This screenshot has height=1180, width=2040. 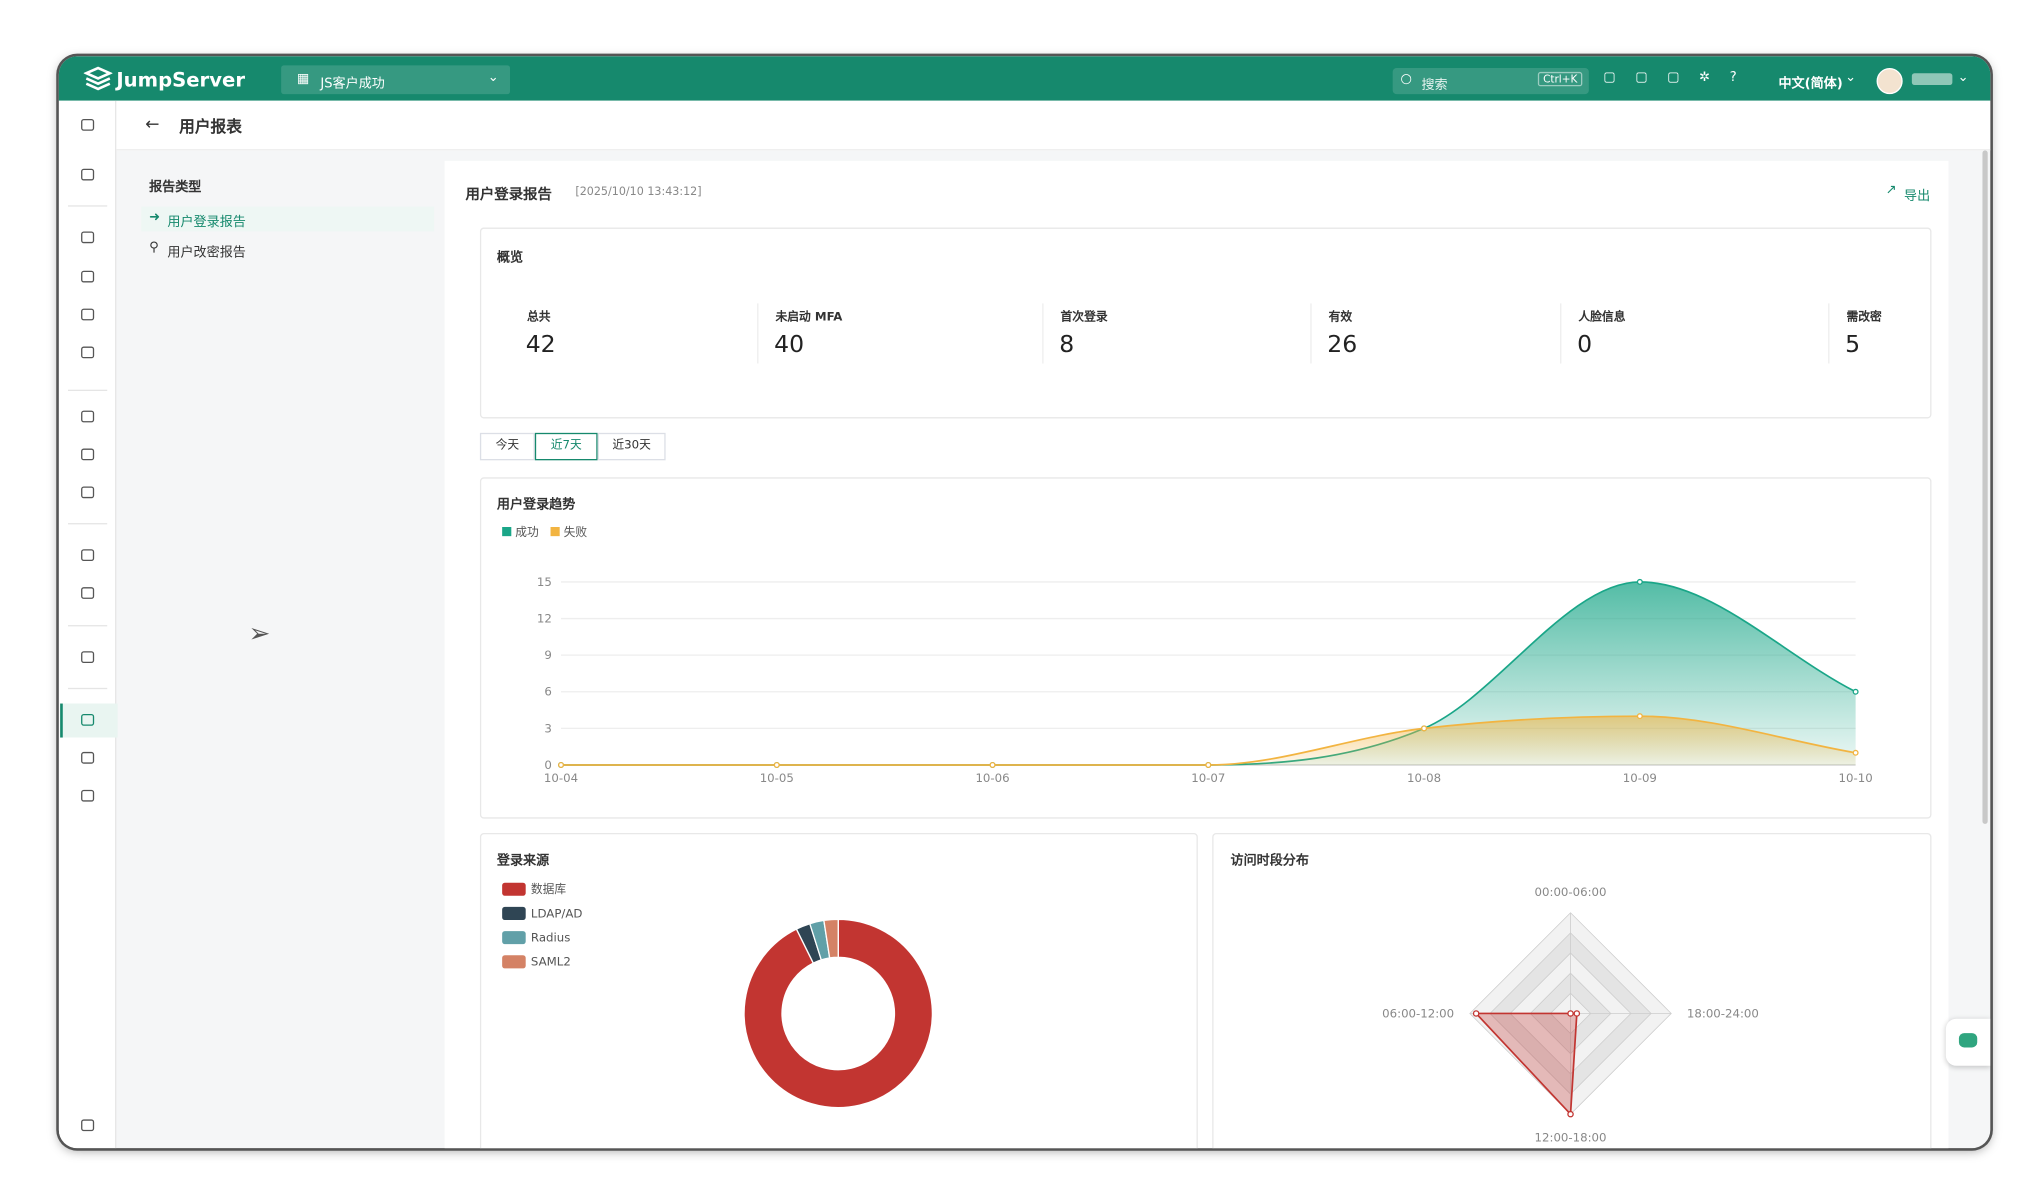 I want to click on export: 导出, so click(x=1917, y=196).